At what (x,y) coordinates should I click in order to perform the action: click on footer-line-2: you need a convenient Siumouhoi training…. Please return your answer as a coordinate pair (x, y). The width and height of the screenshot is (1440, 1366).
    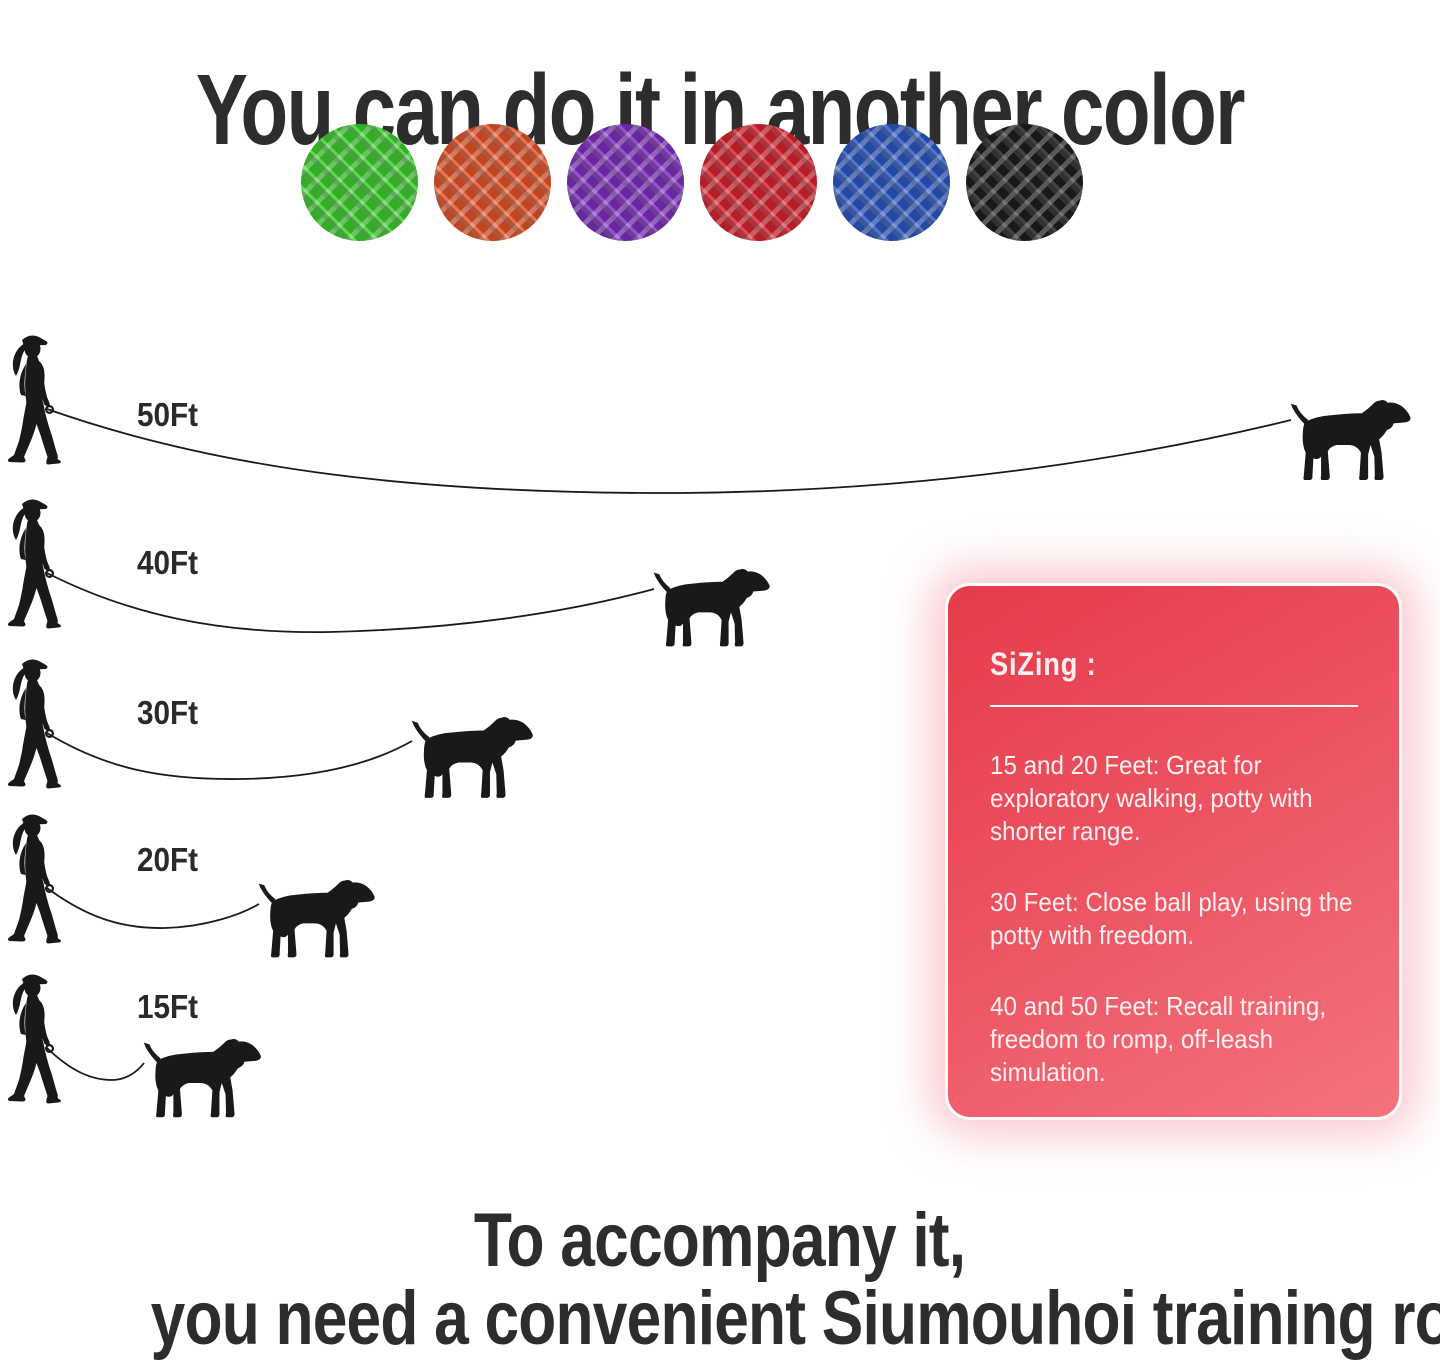
    Looking at the image, I should click on (795, 1318).